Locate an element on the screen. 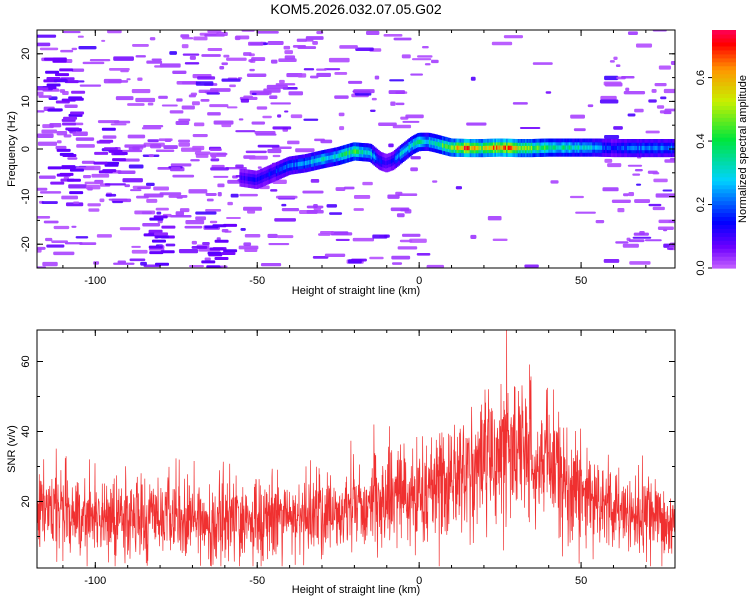 This screenshot has height=600, width=750. x-tick-label: 50 is located at coordinates (581, 581).